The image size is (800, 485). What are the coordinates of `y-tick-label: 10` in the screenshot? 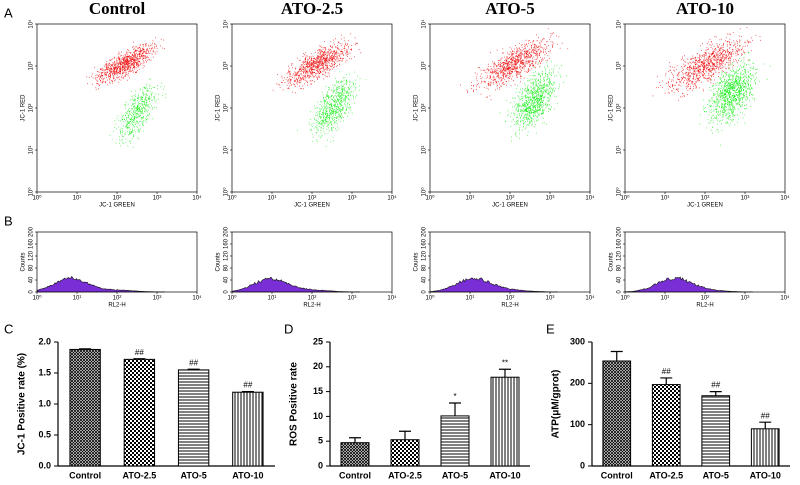 It's located at (318, 416).